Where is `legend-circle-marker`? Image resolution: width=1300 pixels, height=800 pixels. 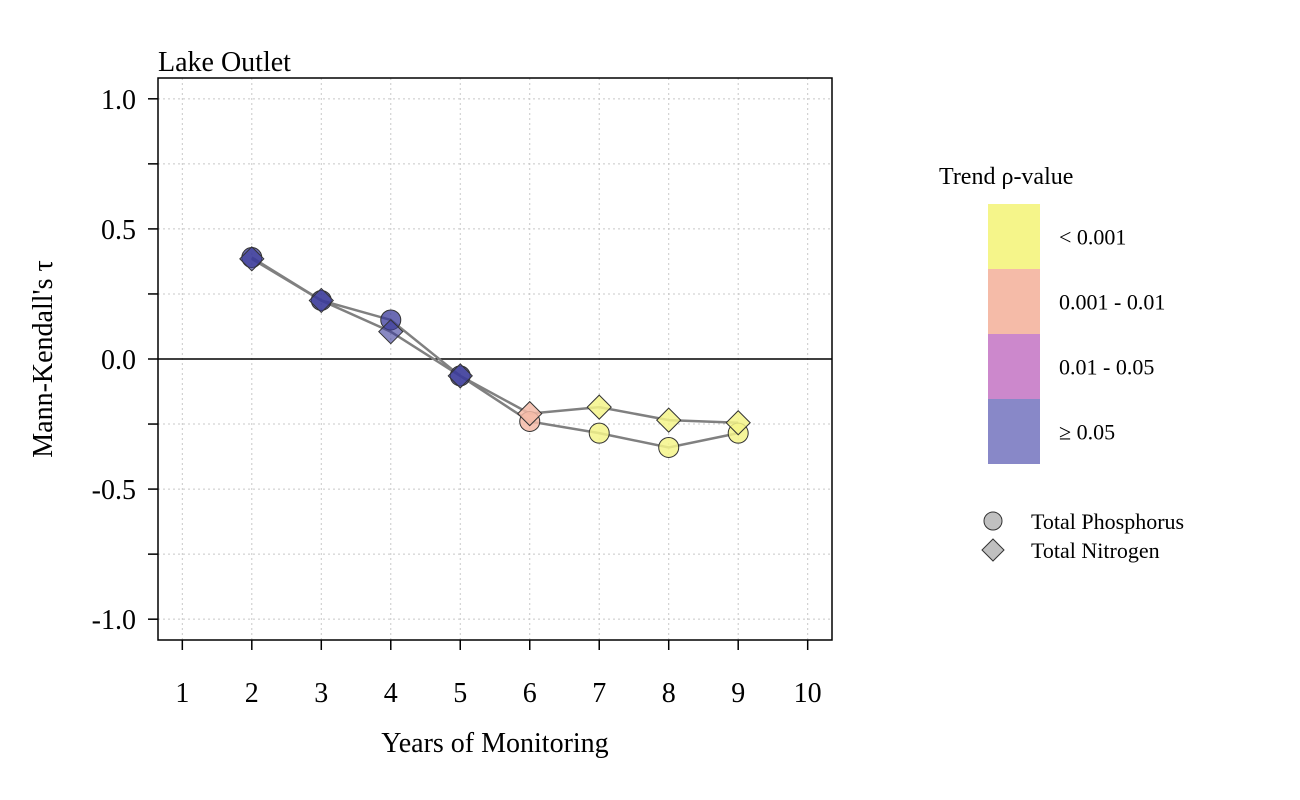 legend-circle-marker is located at coordinates (993, 521).